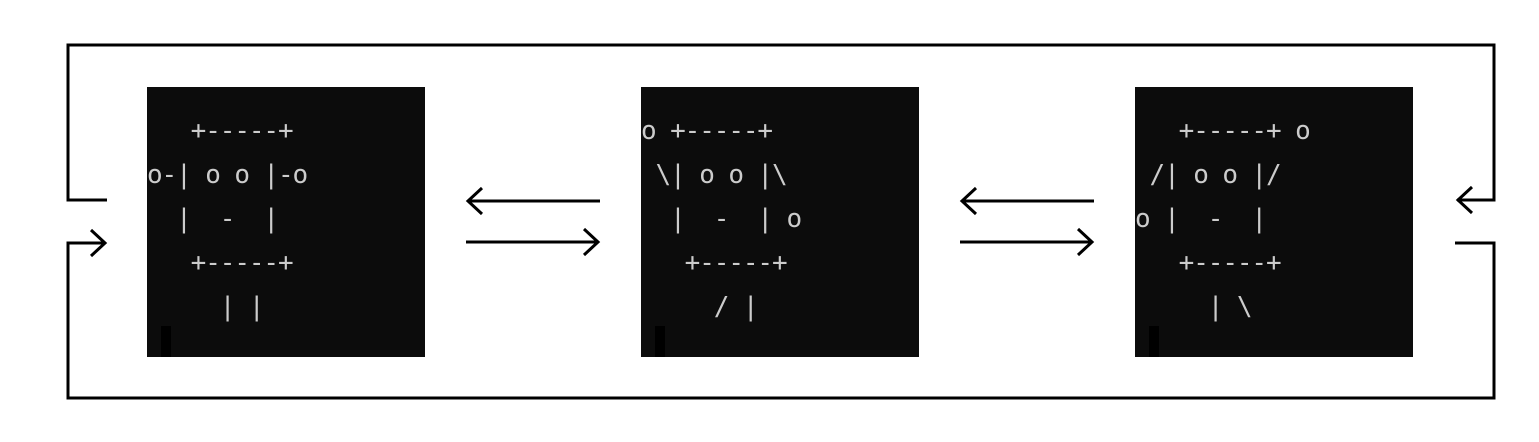  I want to click on ascii-line: o-| o o |-o, so click(227, 175).